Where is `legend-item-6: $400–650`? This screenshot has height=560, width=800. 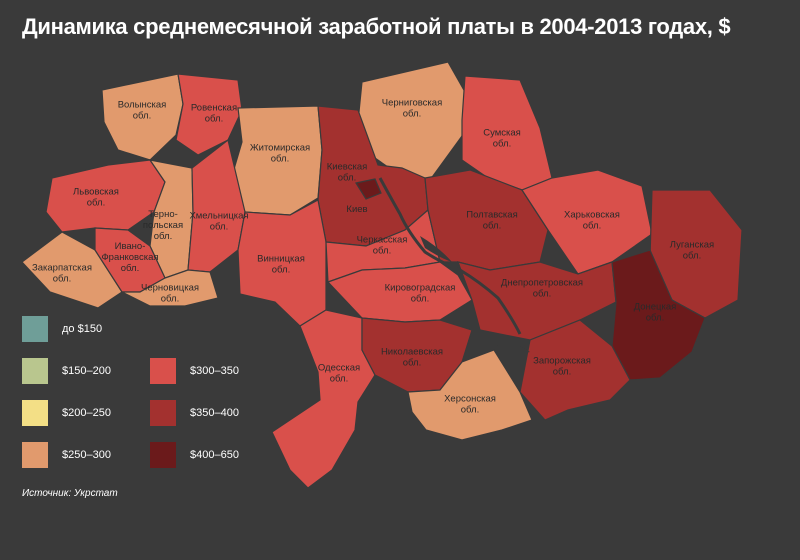 legend-item-6: $400–650 is located at coordinates (194, 455).